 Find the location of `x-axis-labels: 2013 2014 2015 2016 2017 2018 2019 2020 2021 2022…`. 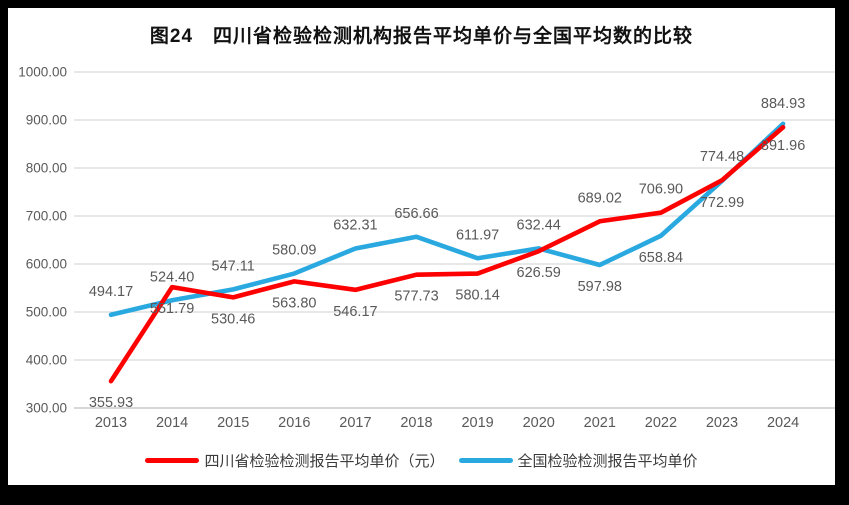

x-axis-labels: 2013 2014 2015 2016 2017 2018 2019 2020 2021 2022… is located at coordinates (447, 423).